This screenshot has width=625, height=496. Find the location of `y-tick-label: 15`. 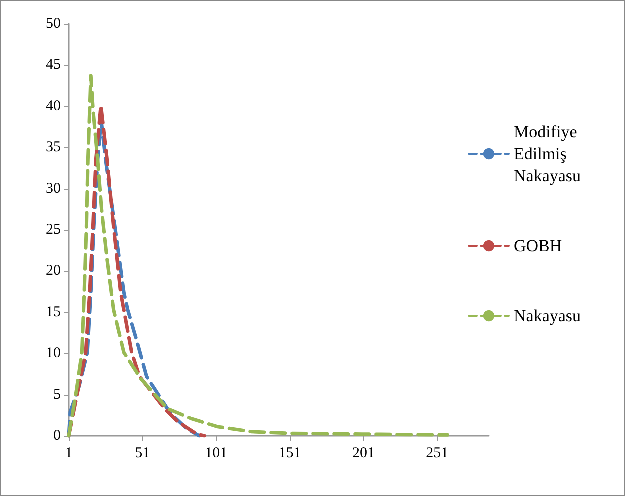

y-tick-label: 15 is located at coordinates (53, 312).